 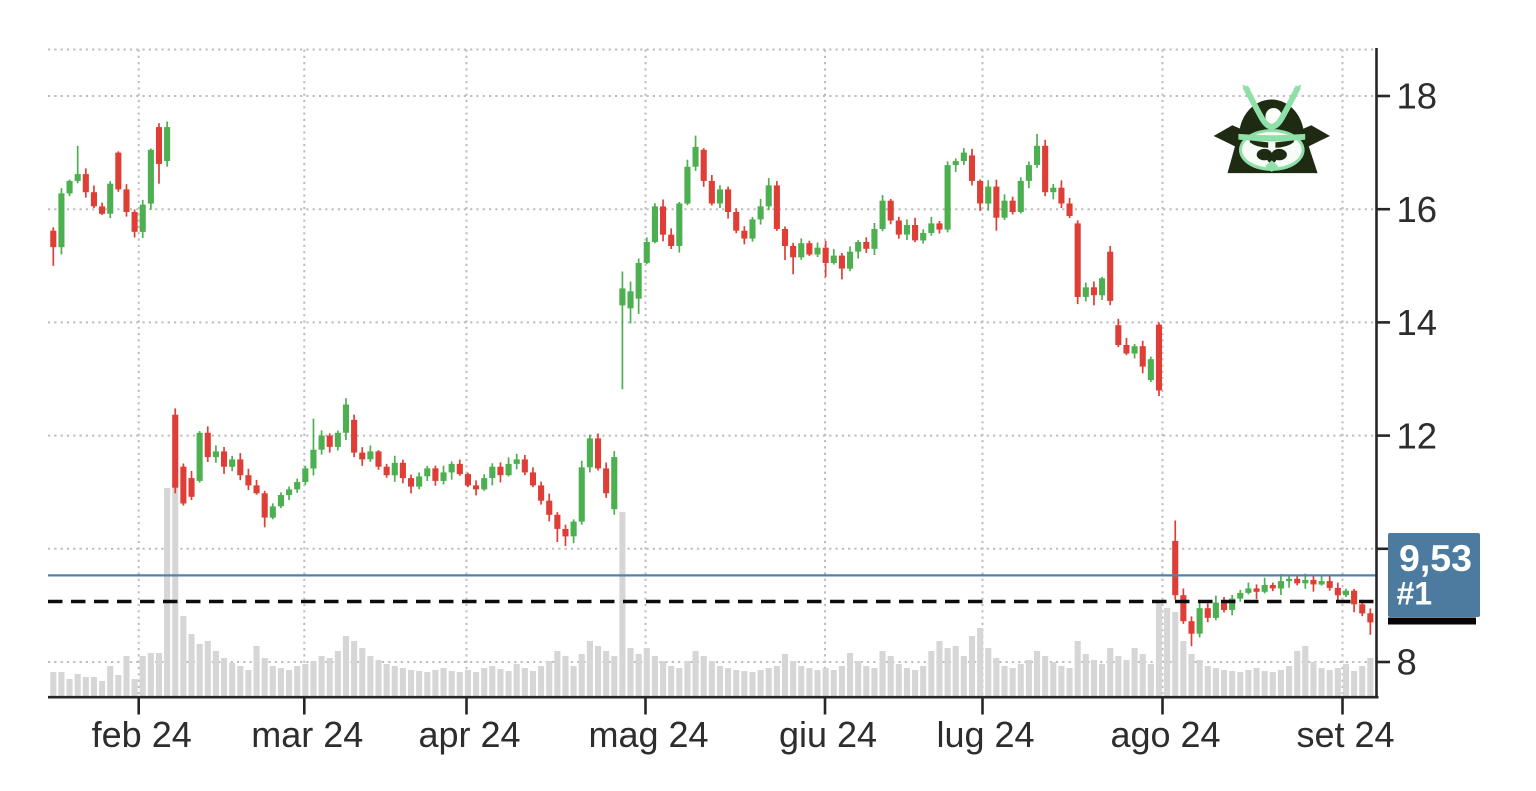 What do you see at coordinates (1415, 594) in the screenshot?
I see `svg-text: #1` at bounding box center [1415, 594].